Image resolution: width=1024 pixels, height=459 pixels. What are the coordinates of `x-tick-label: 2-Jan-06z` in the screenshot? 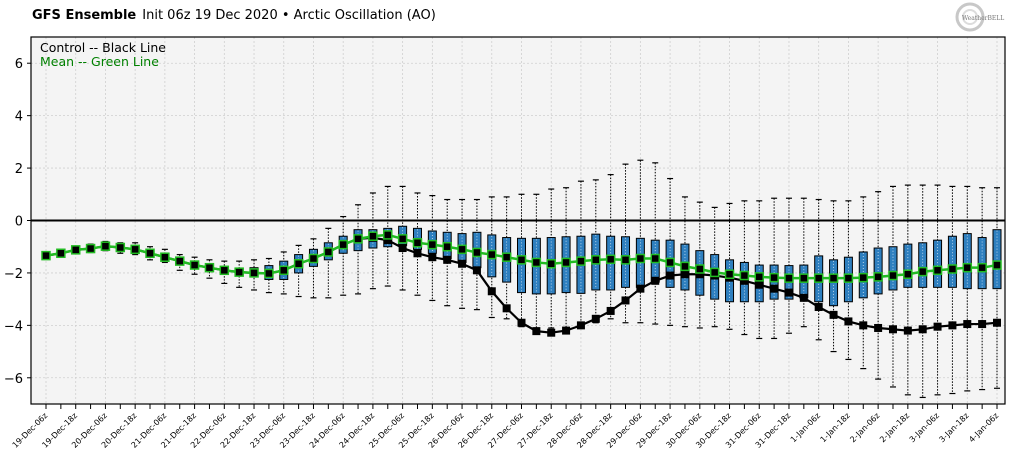 It's located at (864, 427).